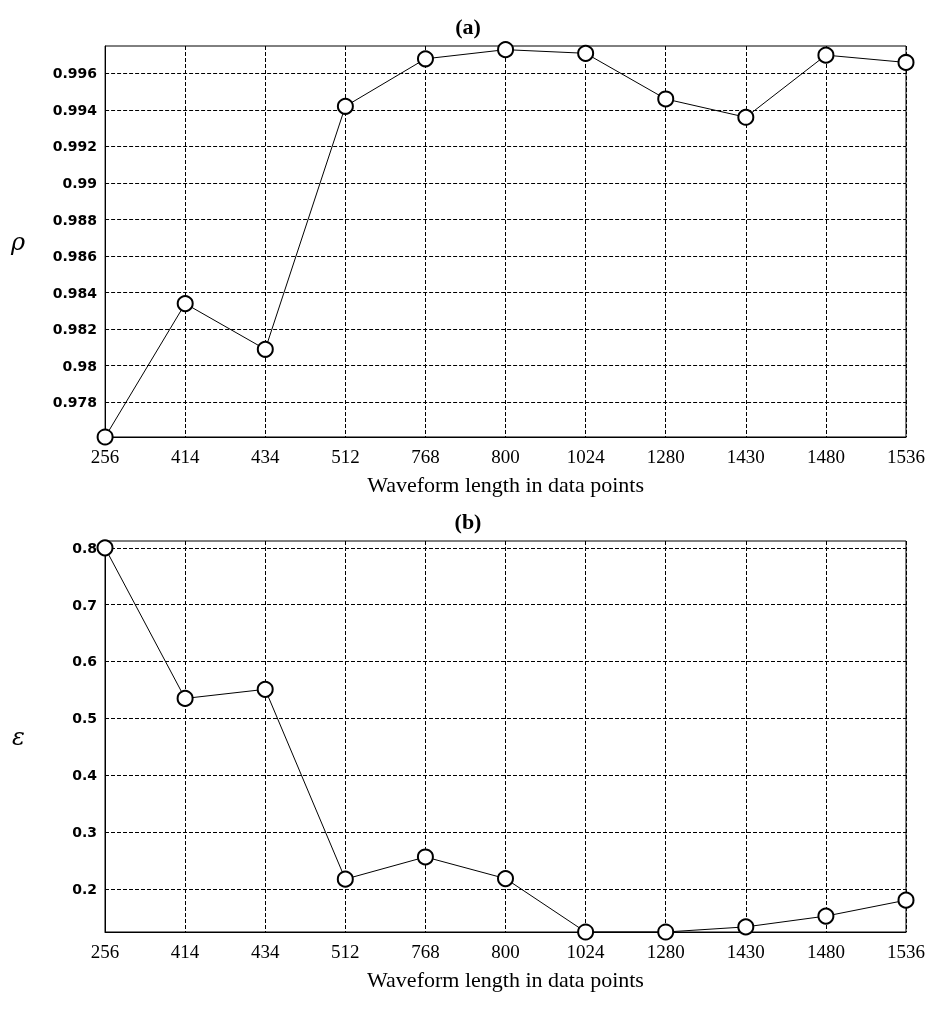 The width and height of the screenshot is (936, 1015). Describe the element at coordinates (75, 329) in the screenshot. I see `y-tick-label: 0.982` at that location.